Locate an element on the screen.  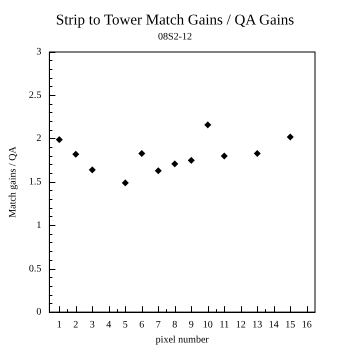
x-tick-label: 12 is located at coordinates (241, 325).